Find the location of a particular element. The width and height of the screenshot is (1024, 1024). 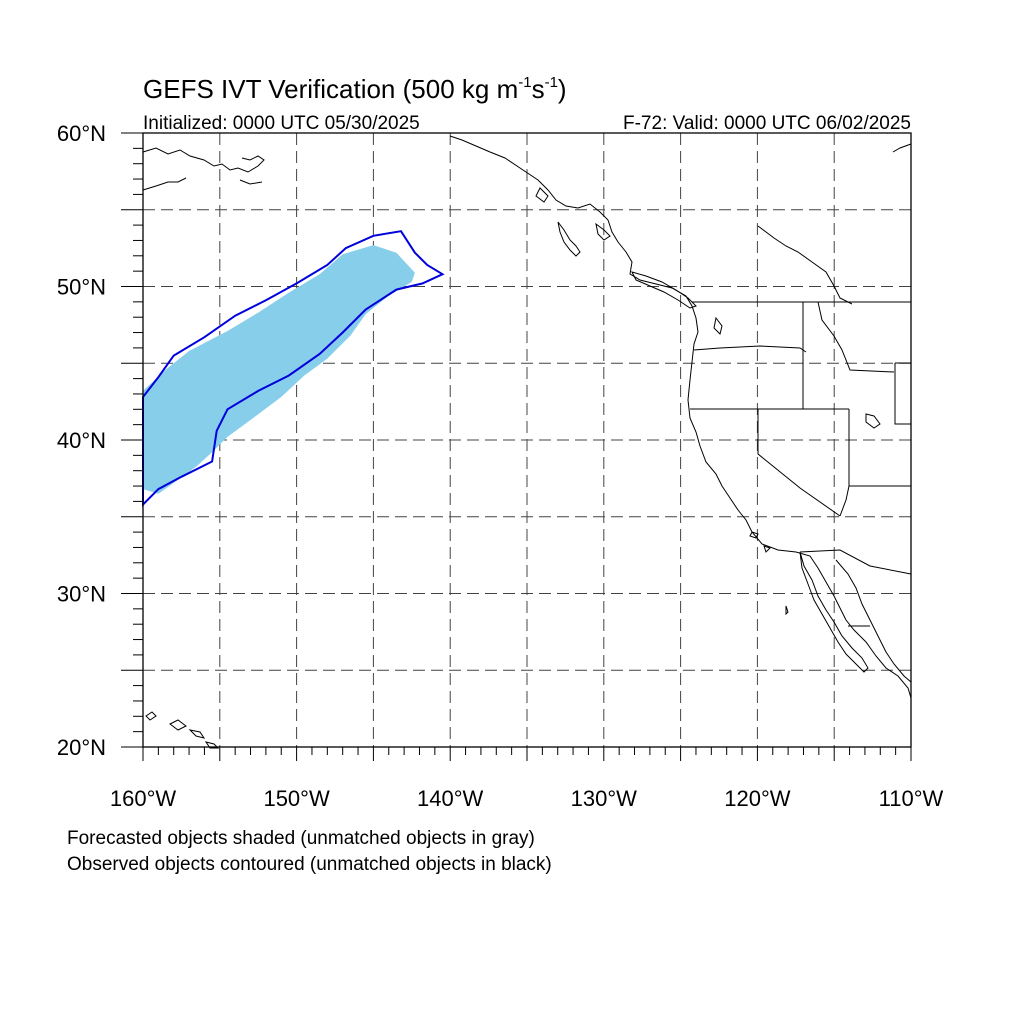

ca-nv-border is located at coordinates (799, 463).